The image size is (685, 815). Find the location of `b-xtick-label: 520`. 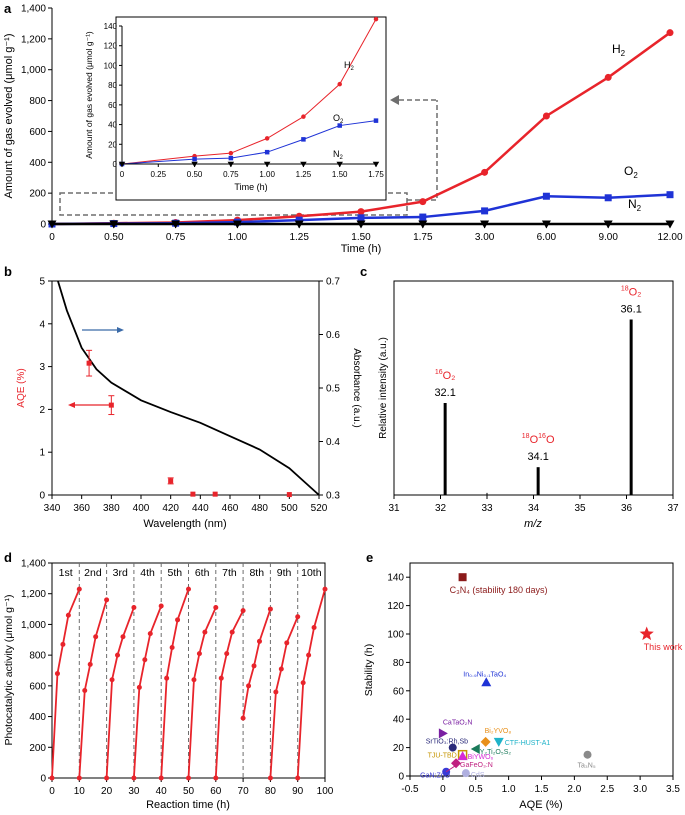

b-xtick-label: 520 is located at coordinates (319, 508).